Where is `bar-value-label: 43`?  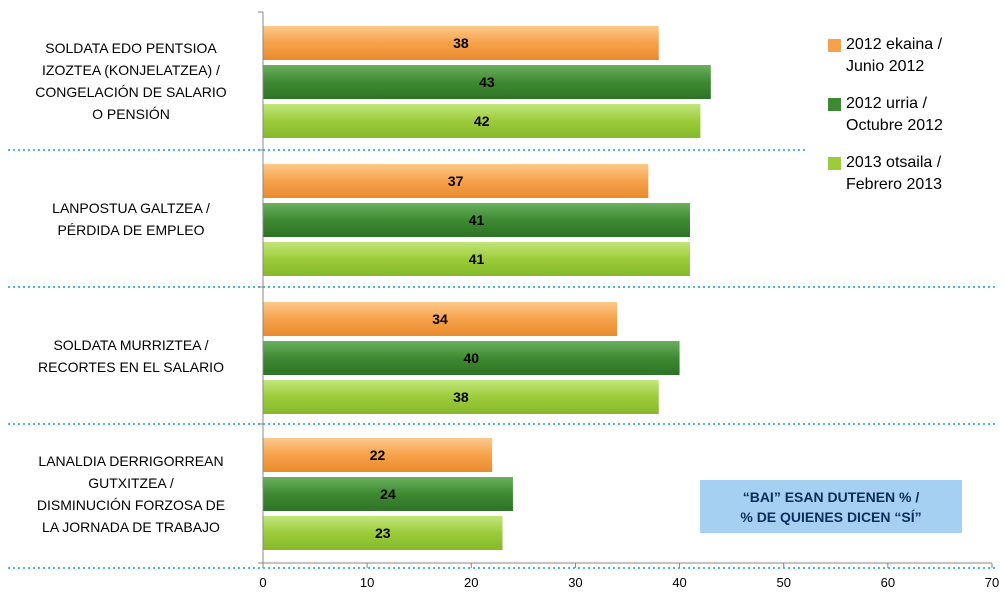 bar-value-label: 43 is located at coordinates (487, 82).